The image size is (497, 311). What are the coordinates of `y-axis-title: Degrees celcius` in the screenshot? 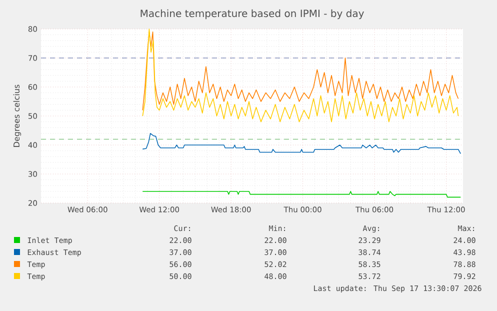 It's located at (17, 115).